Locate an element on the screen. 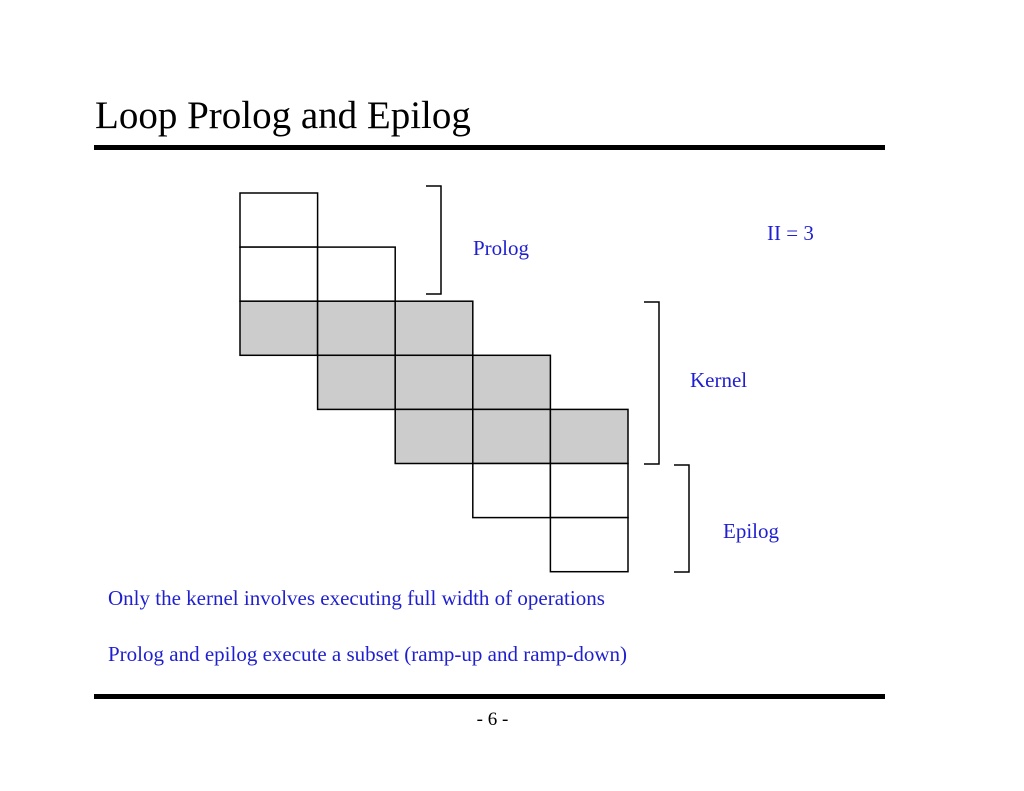  epilog-bracket is located at coordinates (682, 518).